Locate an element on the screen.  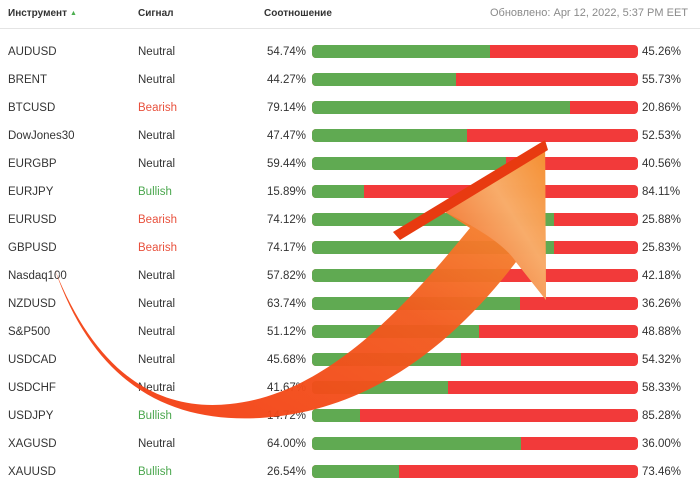
short-percent: 85.28% is located at coordinates (662, 416).